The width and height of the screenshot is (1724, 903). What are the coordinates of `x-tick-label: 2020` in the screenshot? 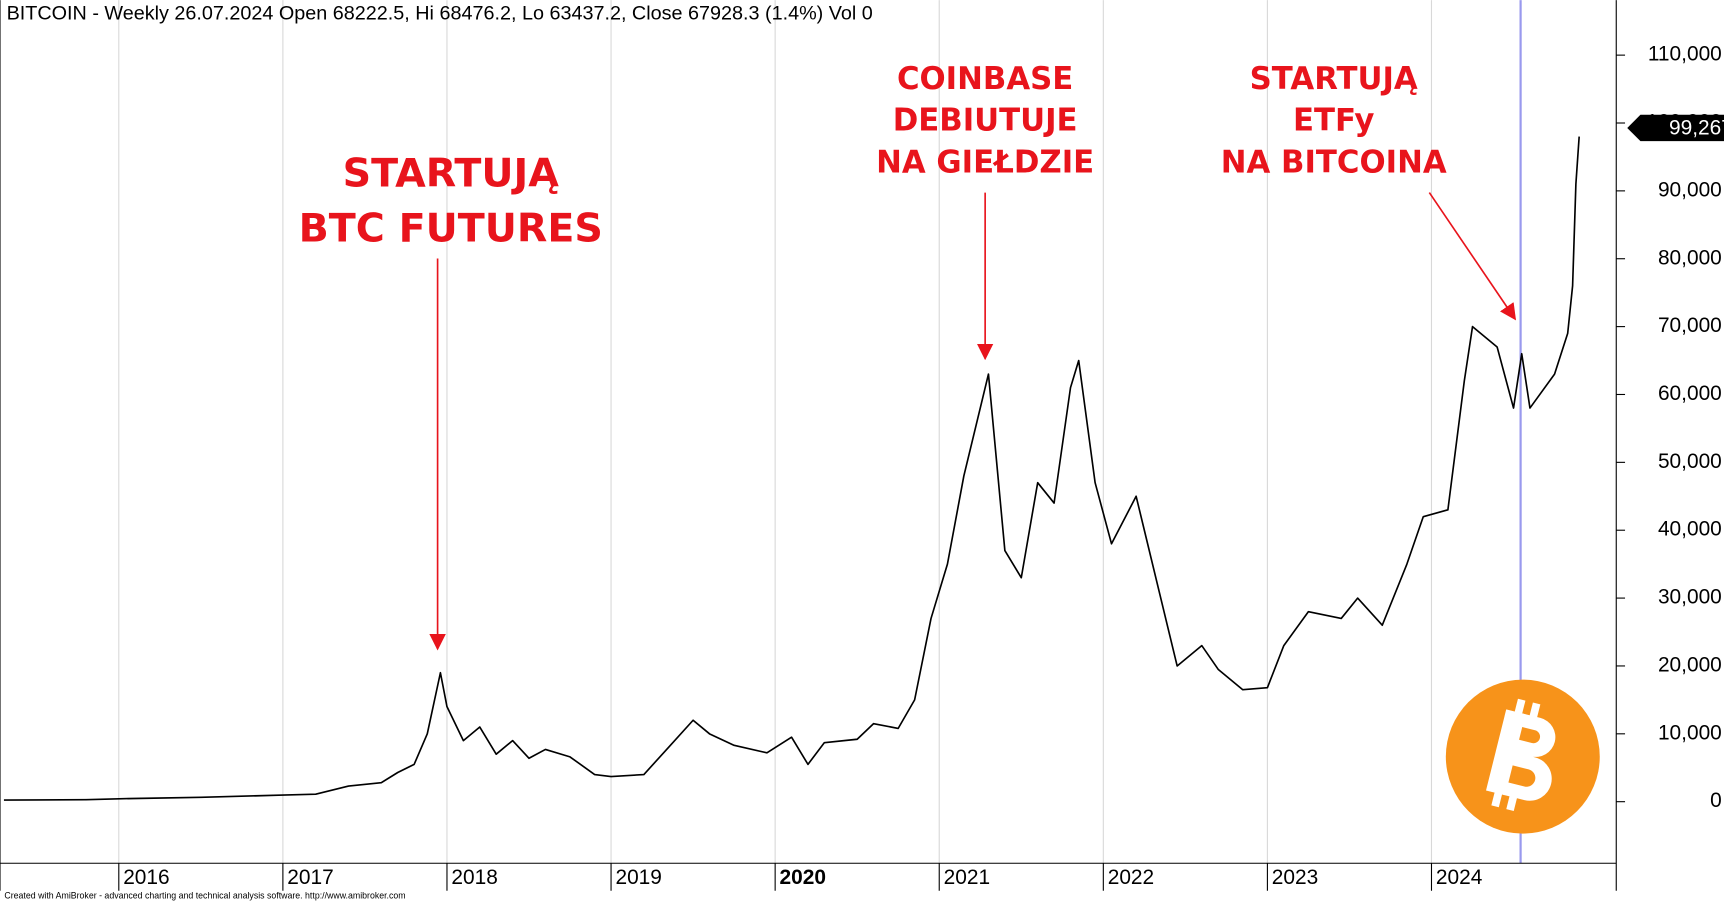 It's located at (803, 877).